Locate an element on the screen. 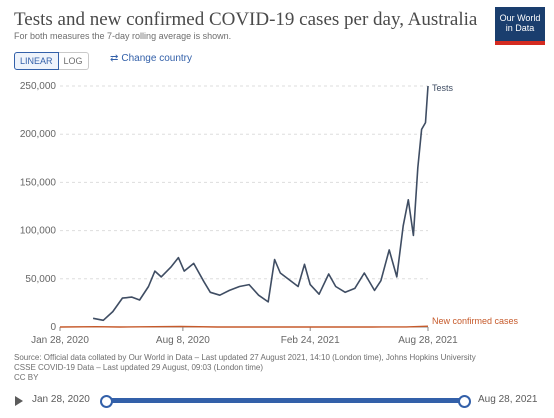 The image size is (554, 418). y-tick-label: 250,000 is located at coordinates (38, 86).